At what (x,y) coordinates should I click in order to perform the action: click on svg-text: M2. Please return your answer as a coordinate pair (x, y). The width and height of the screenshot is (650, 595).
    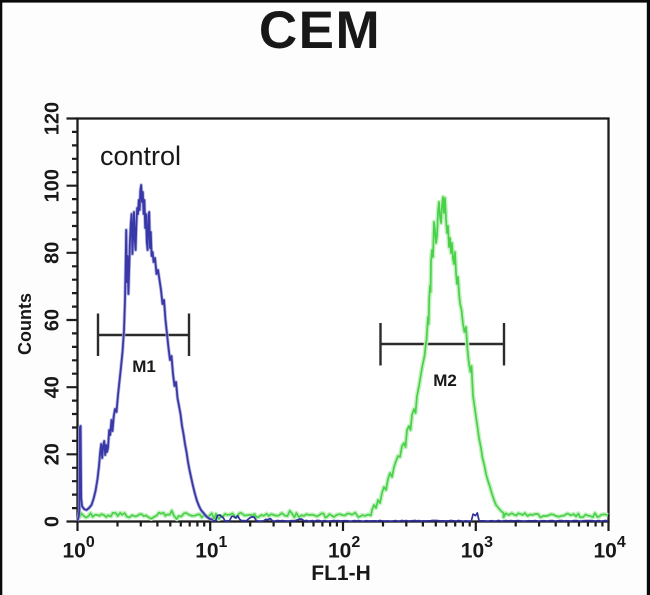
    Looking at the image, I should click on (445, 380).